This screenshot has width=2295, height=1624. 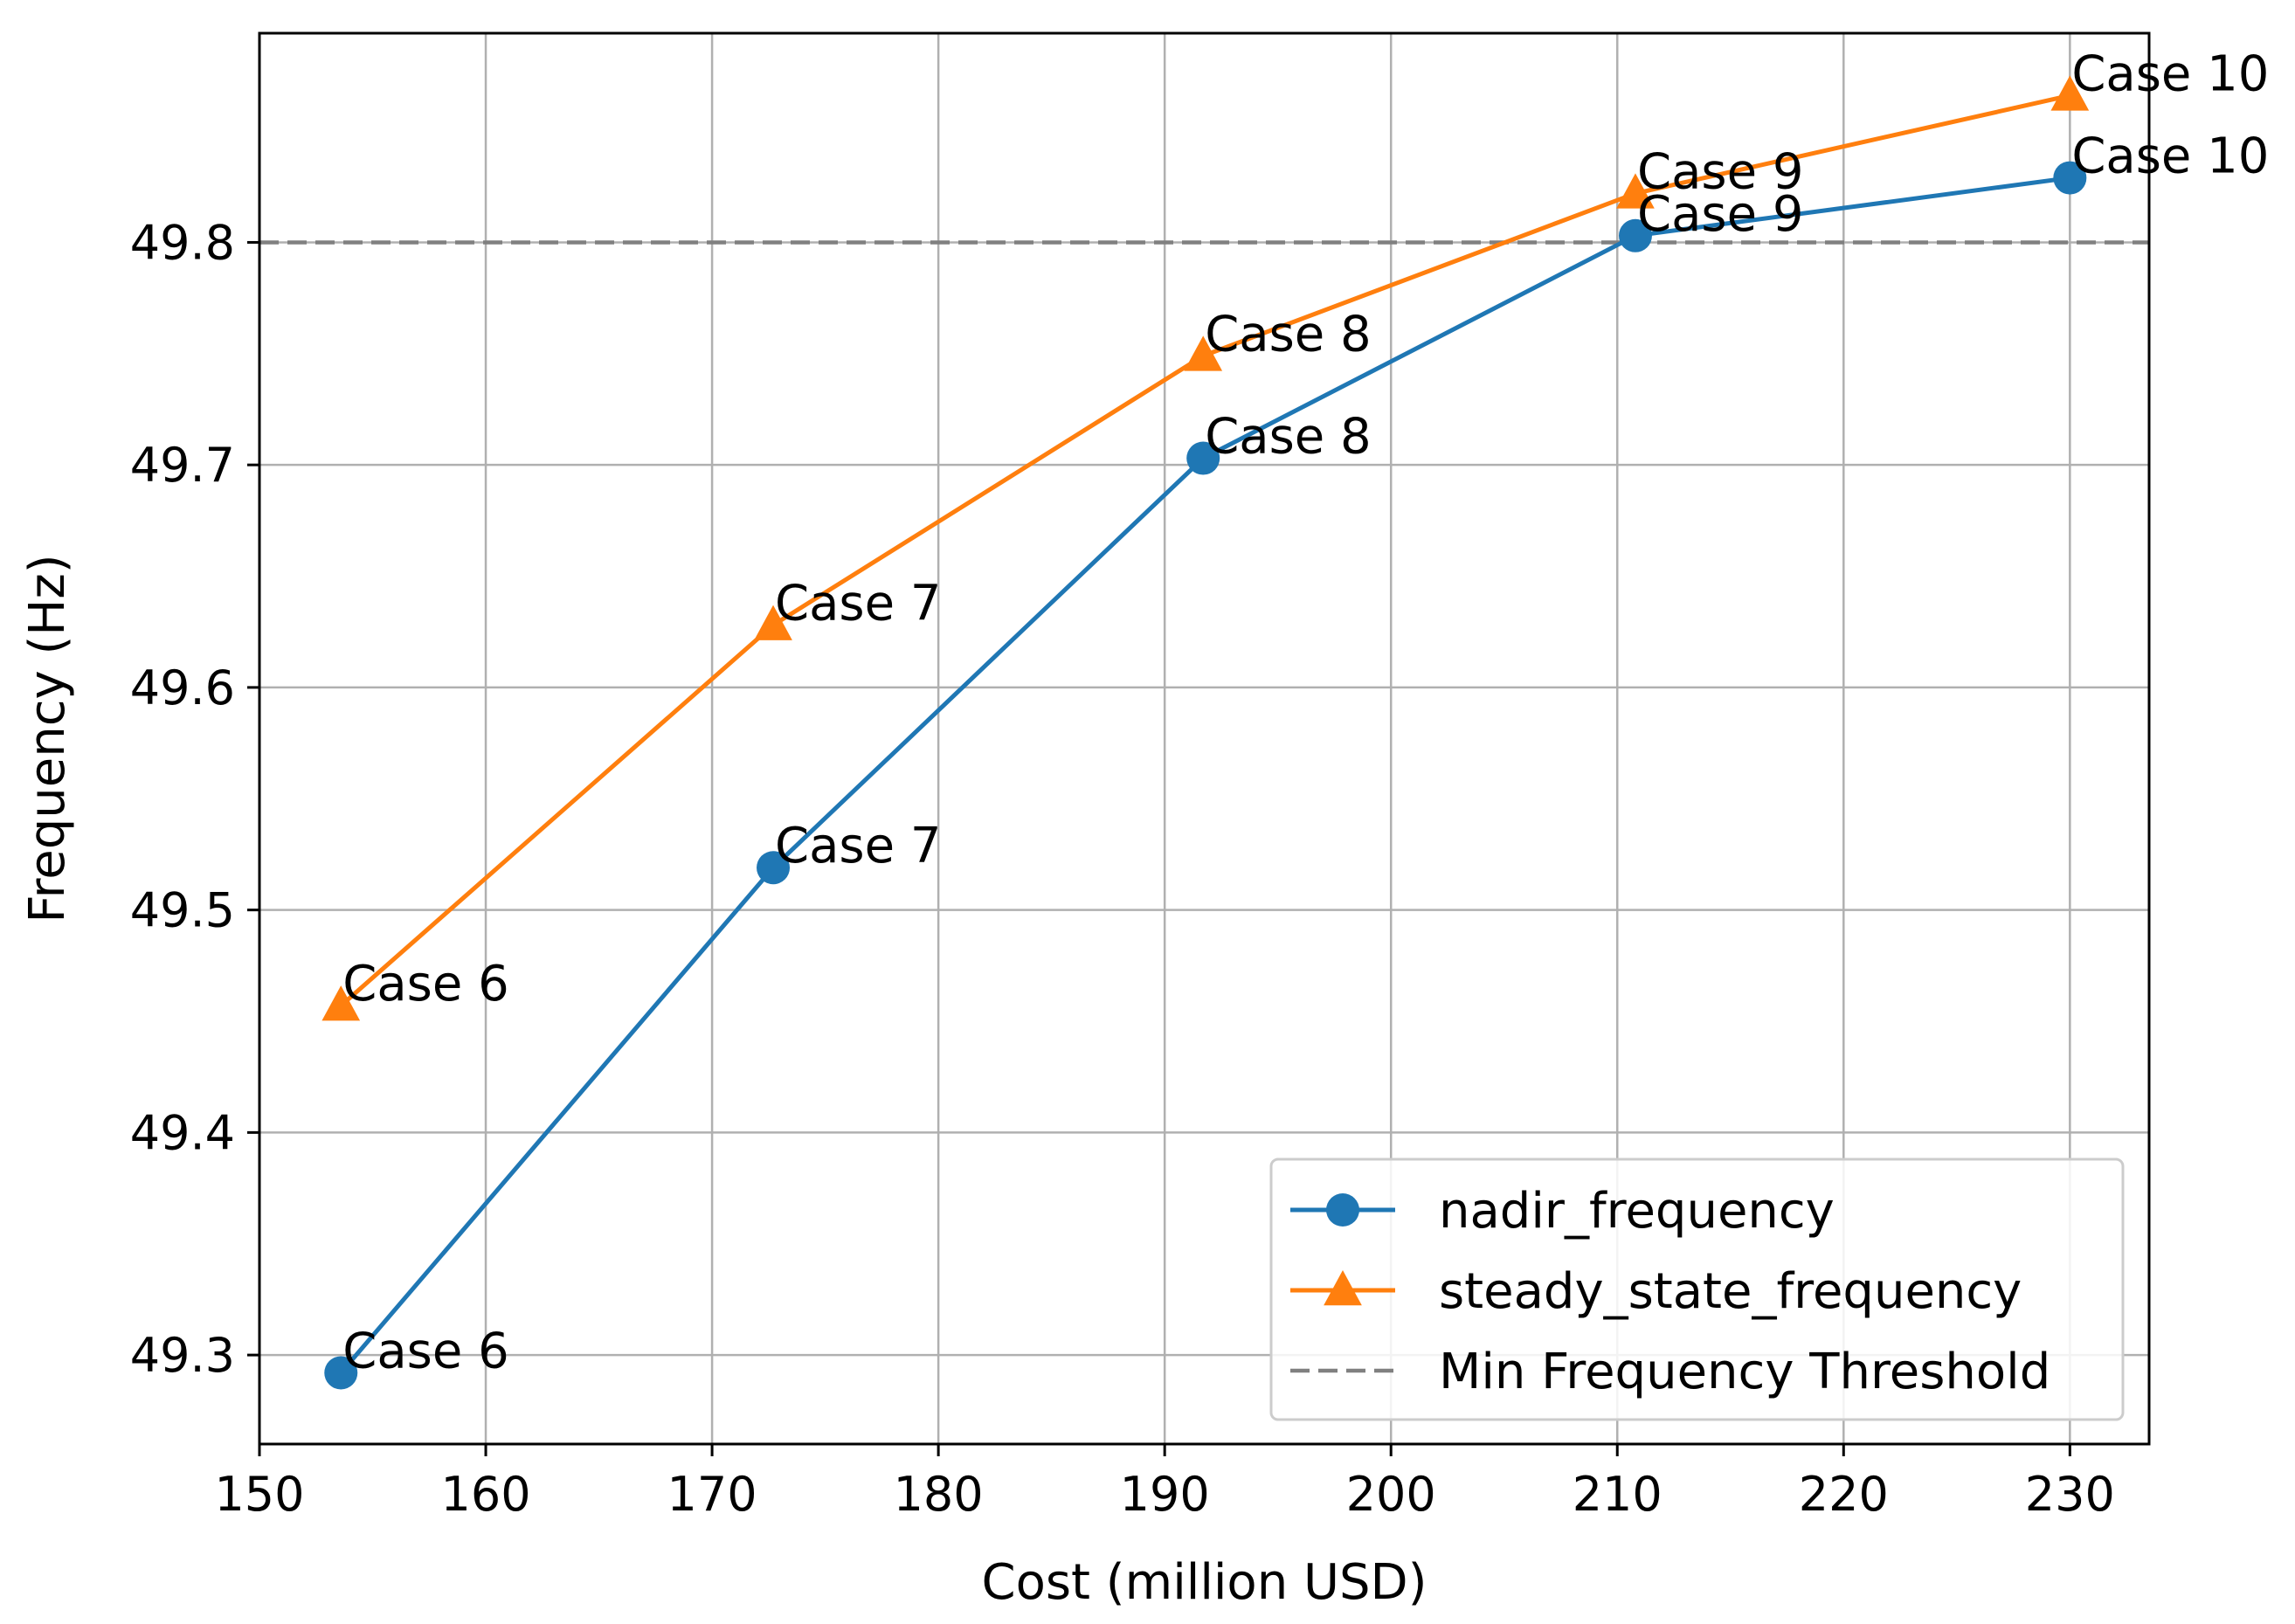 What do you see at coordinates (182, 687) in the screenshot?
I see `y-tick-label: 49.6` at bounding box center [182, 687].